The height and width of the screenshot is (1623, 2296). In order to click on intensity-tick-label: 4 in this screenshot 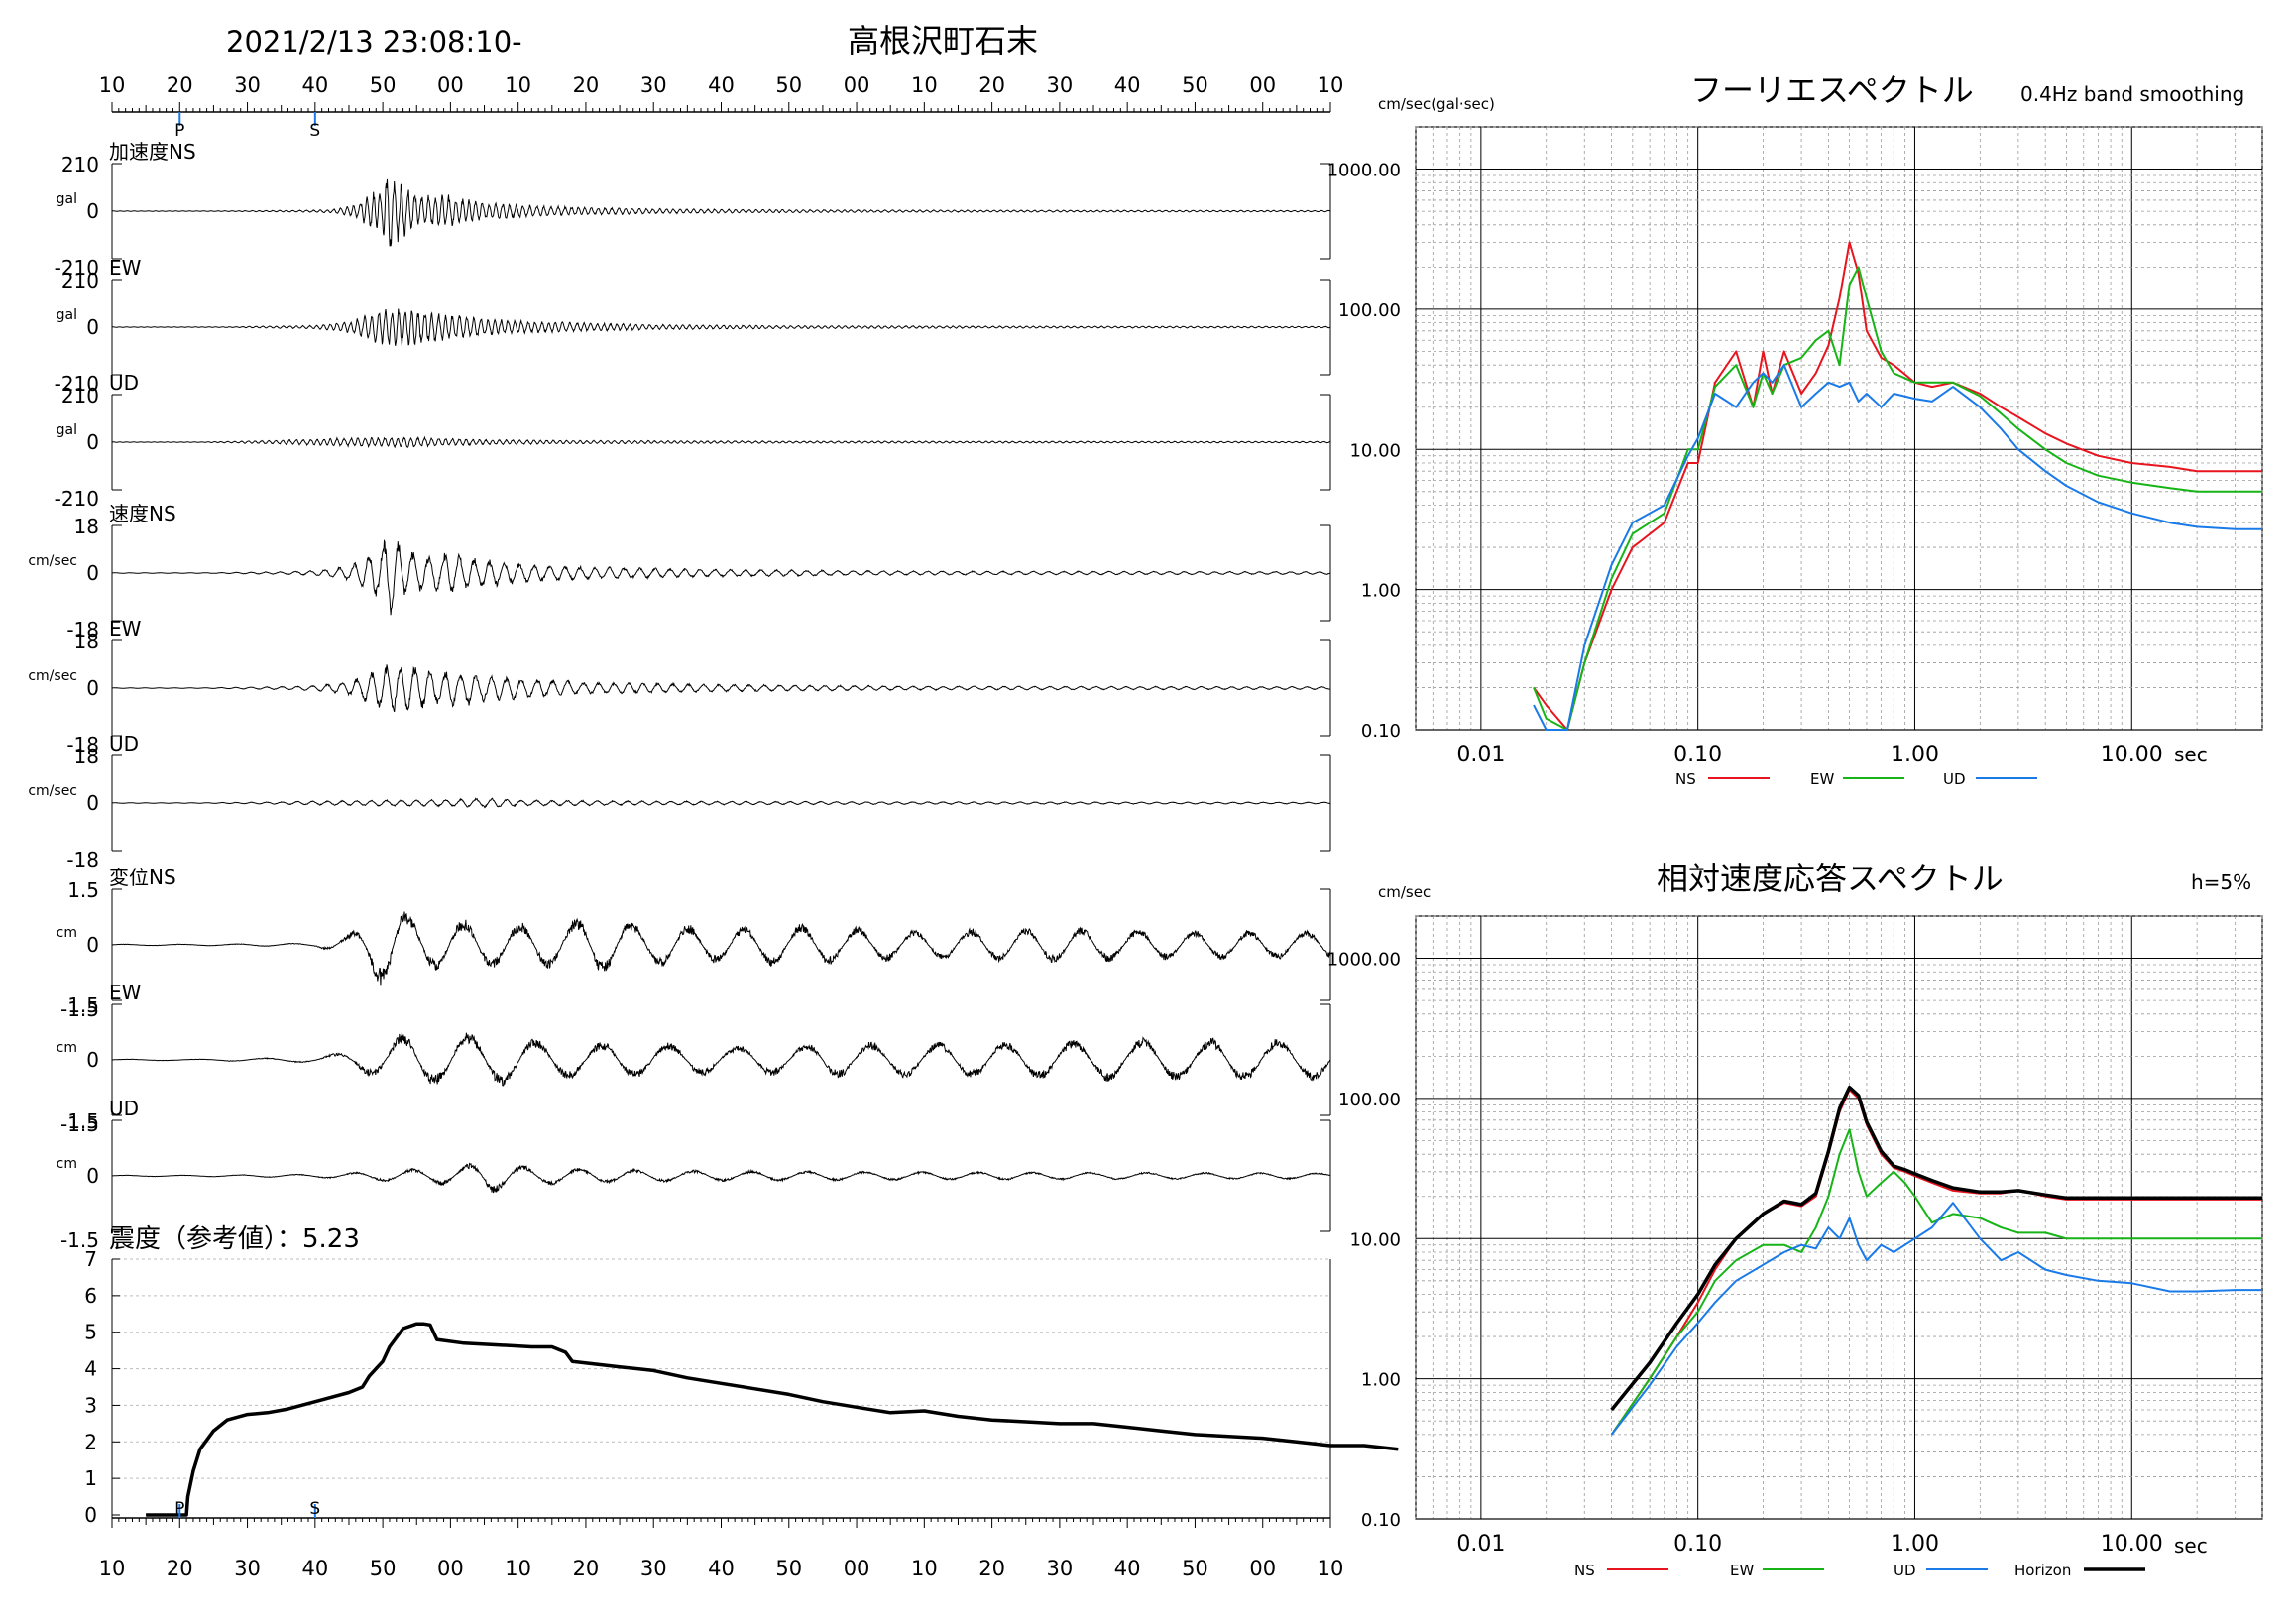, I will do `click(90, 1369)`.